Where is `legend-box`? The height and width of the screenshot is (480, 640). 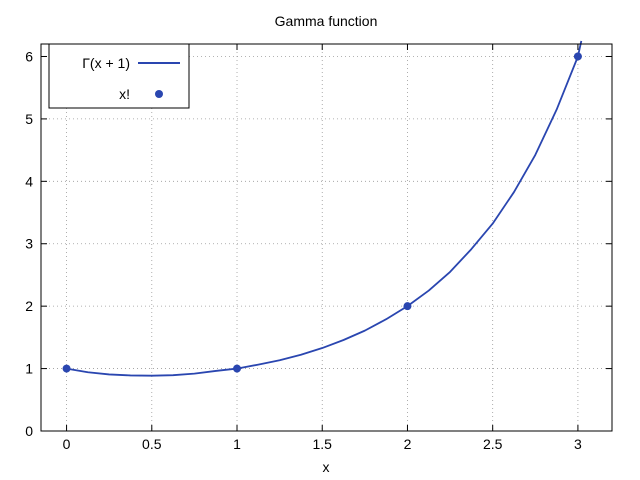 legend-box is located at coordinates (119, 76).